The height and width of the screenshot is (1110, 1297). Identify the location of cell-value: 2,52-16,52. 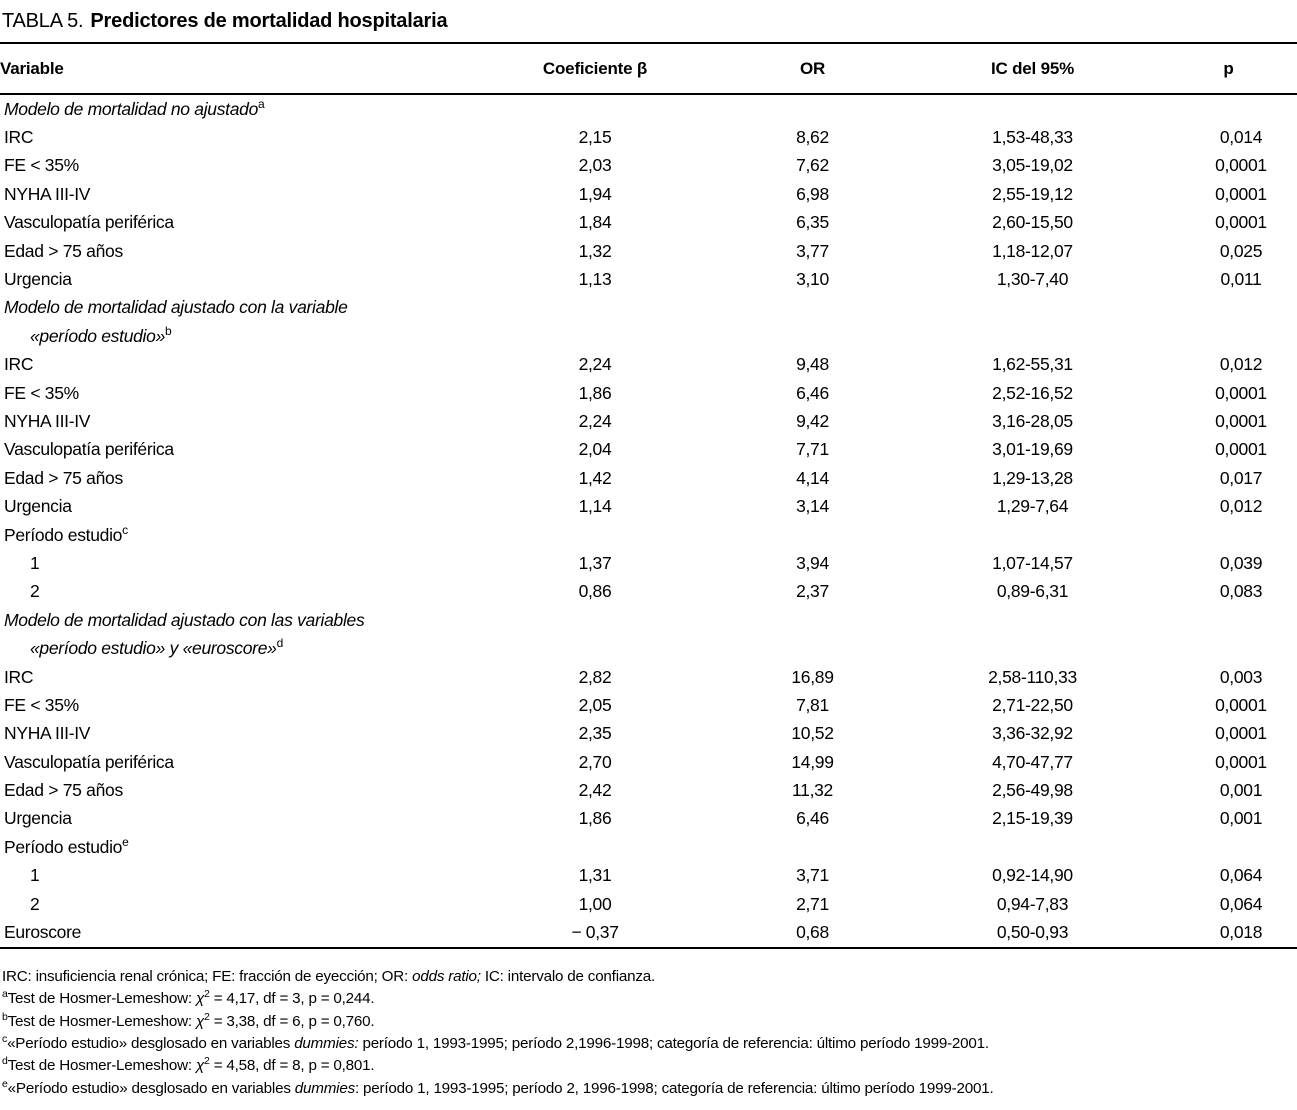
(1032, 392).